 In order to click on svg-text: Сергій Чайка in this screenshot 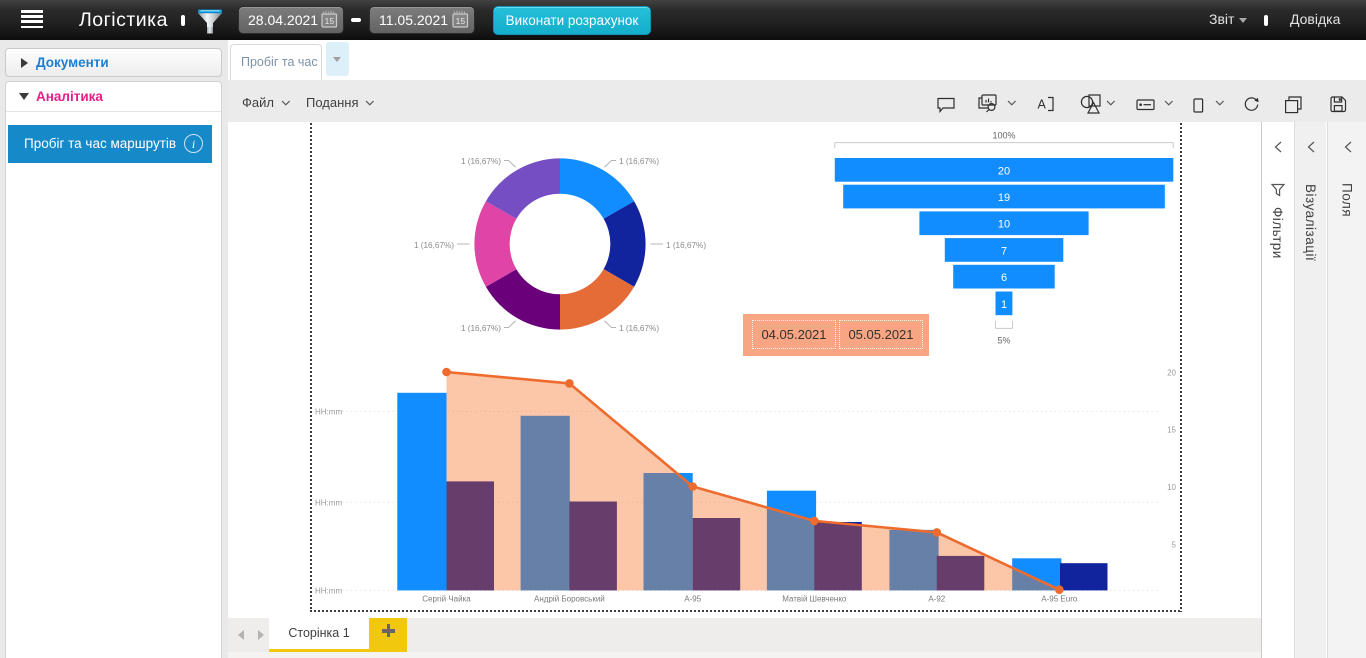, I will do `click(446, 599)`.